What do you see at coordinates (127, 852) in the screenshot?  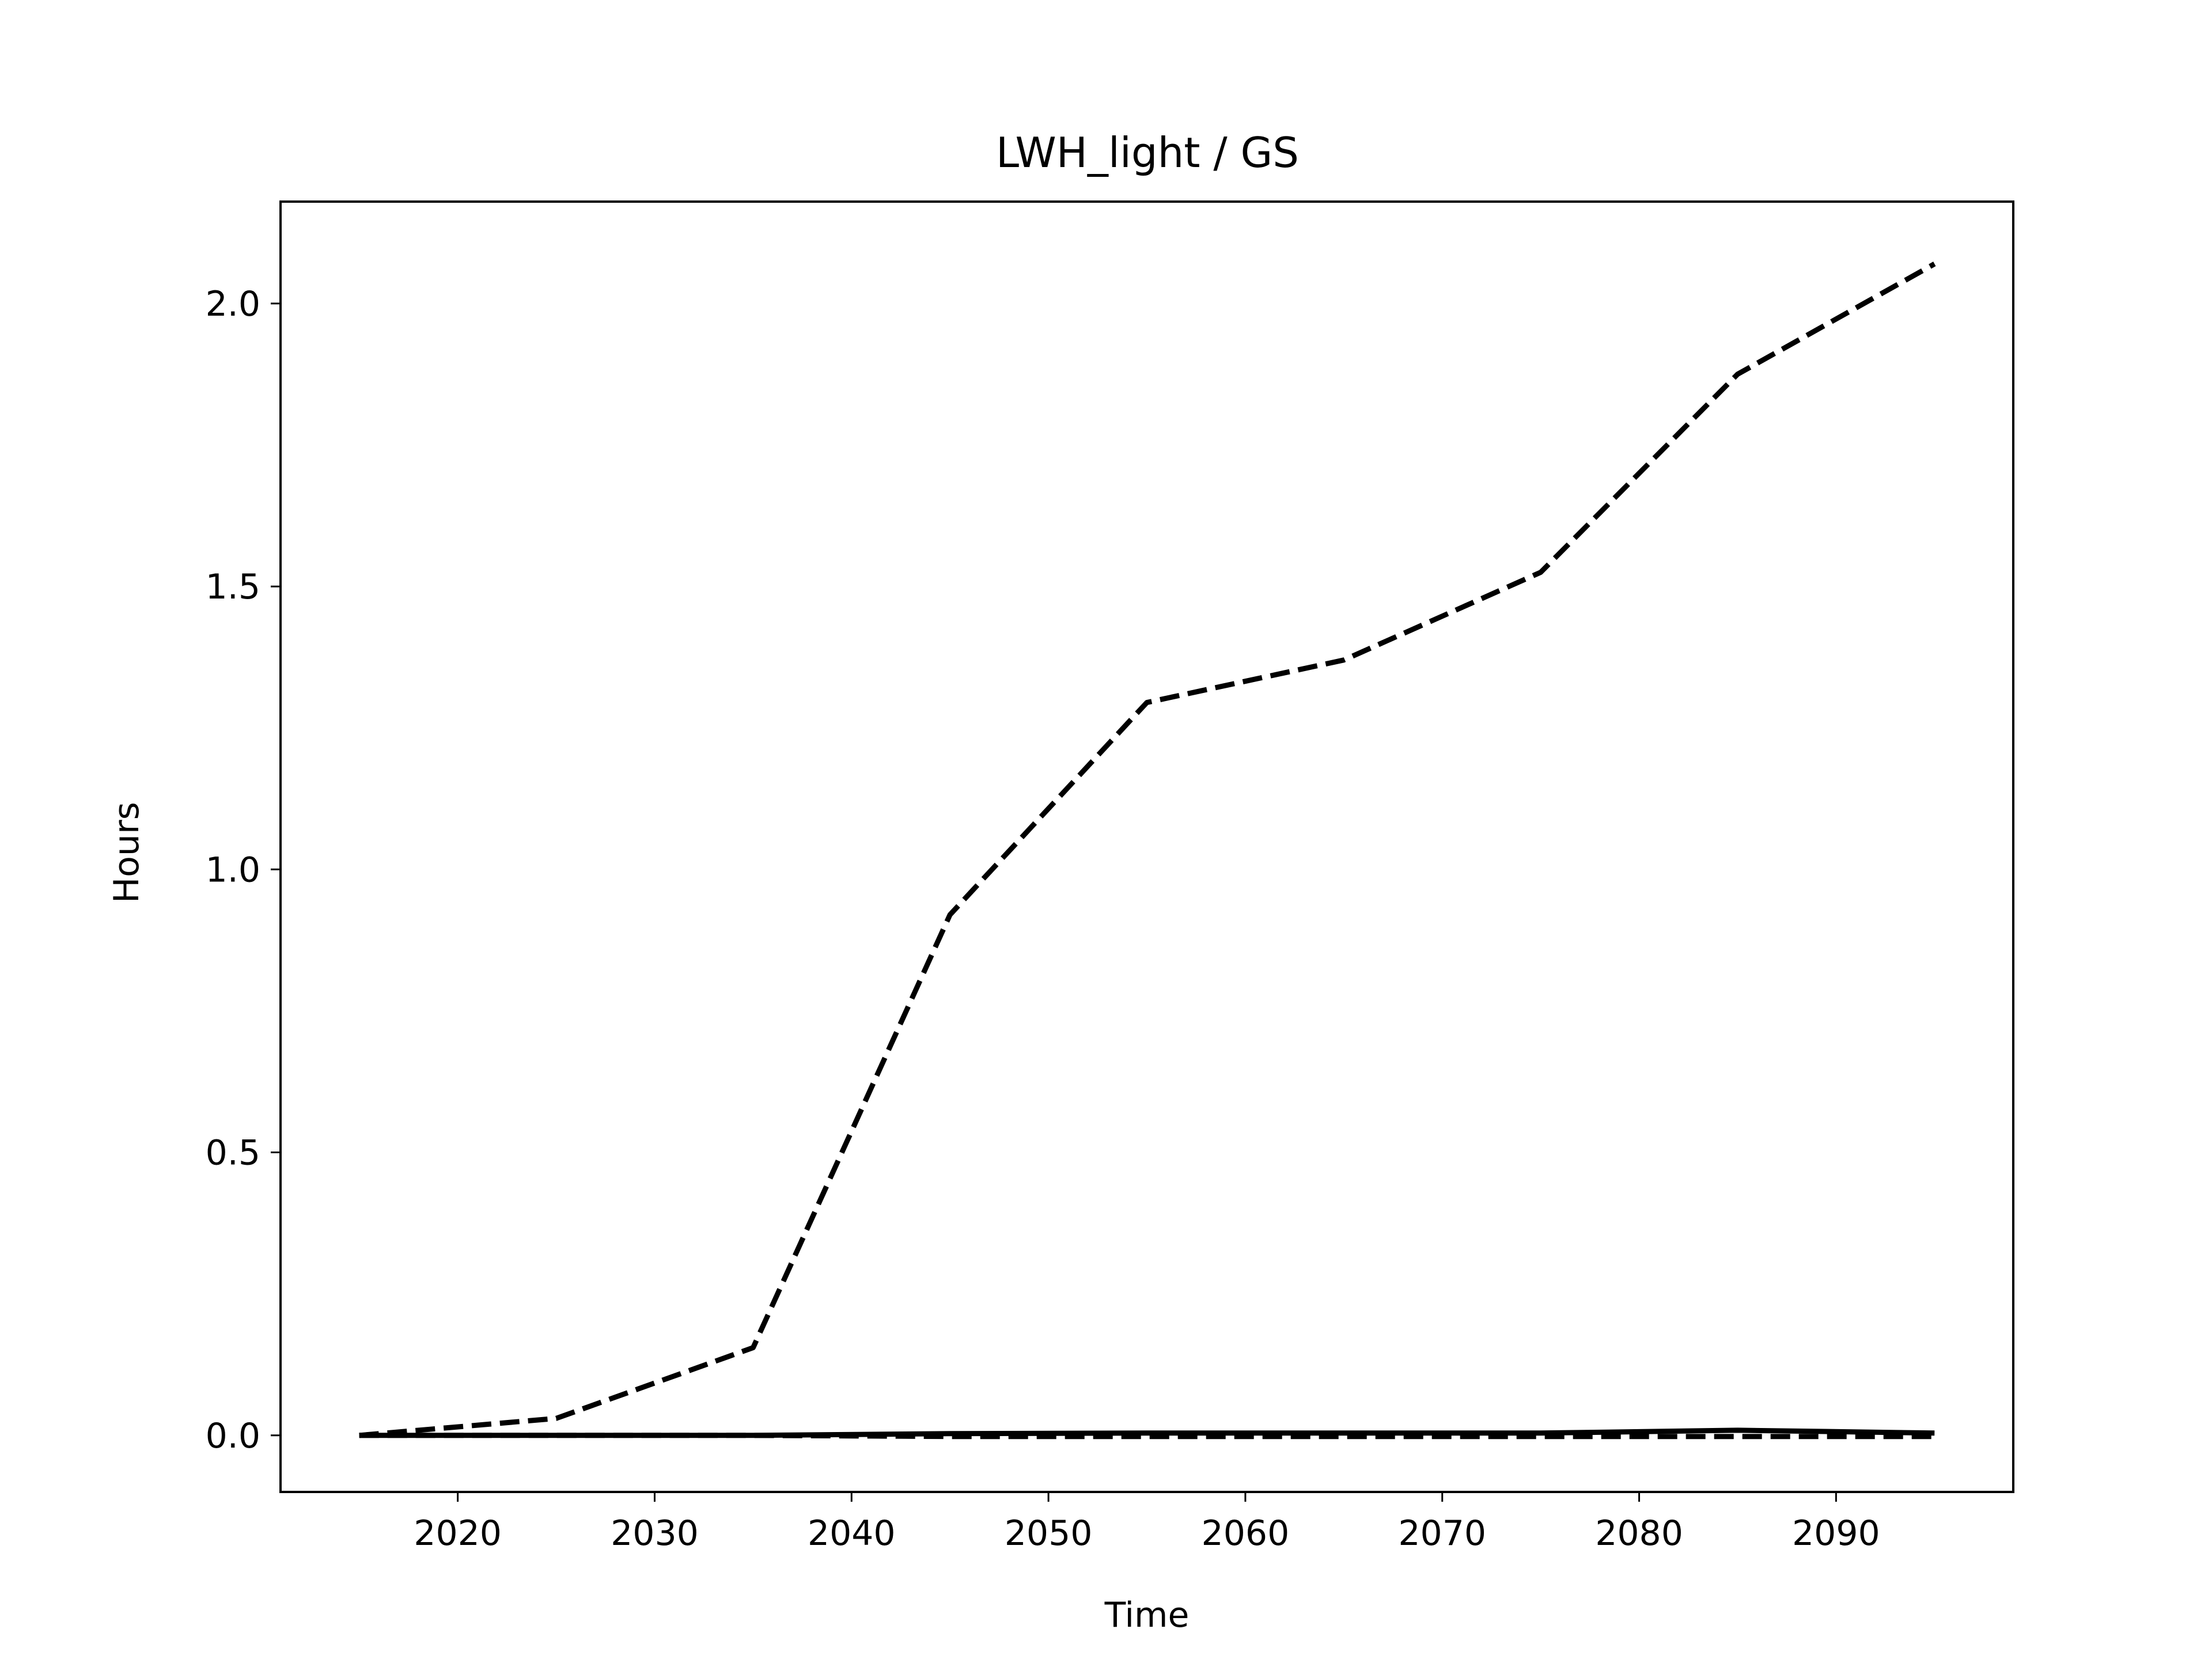 I see `y-axis-label: Hours` at bounding box center [127, 852].